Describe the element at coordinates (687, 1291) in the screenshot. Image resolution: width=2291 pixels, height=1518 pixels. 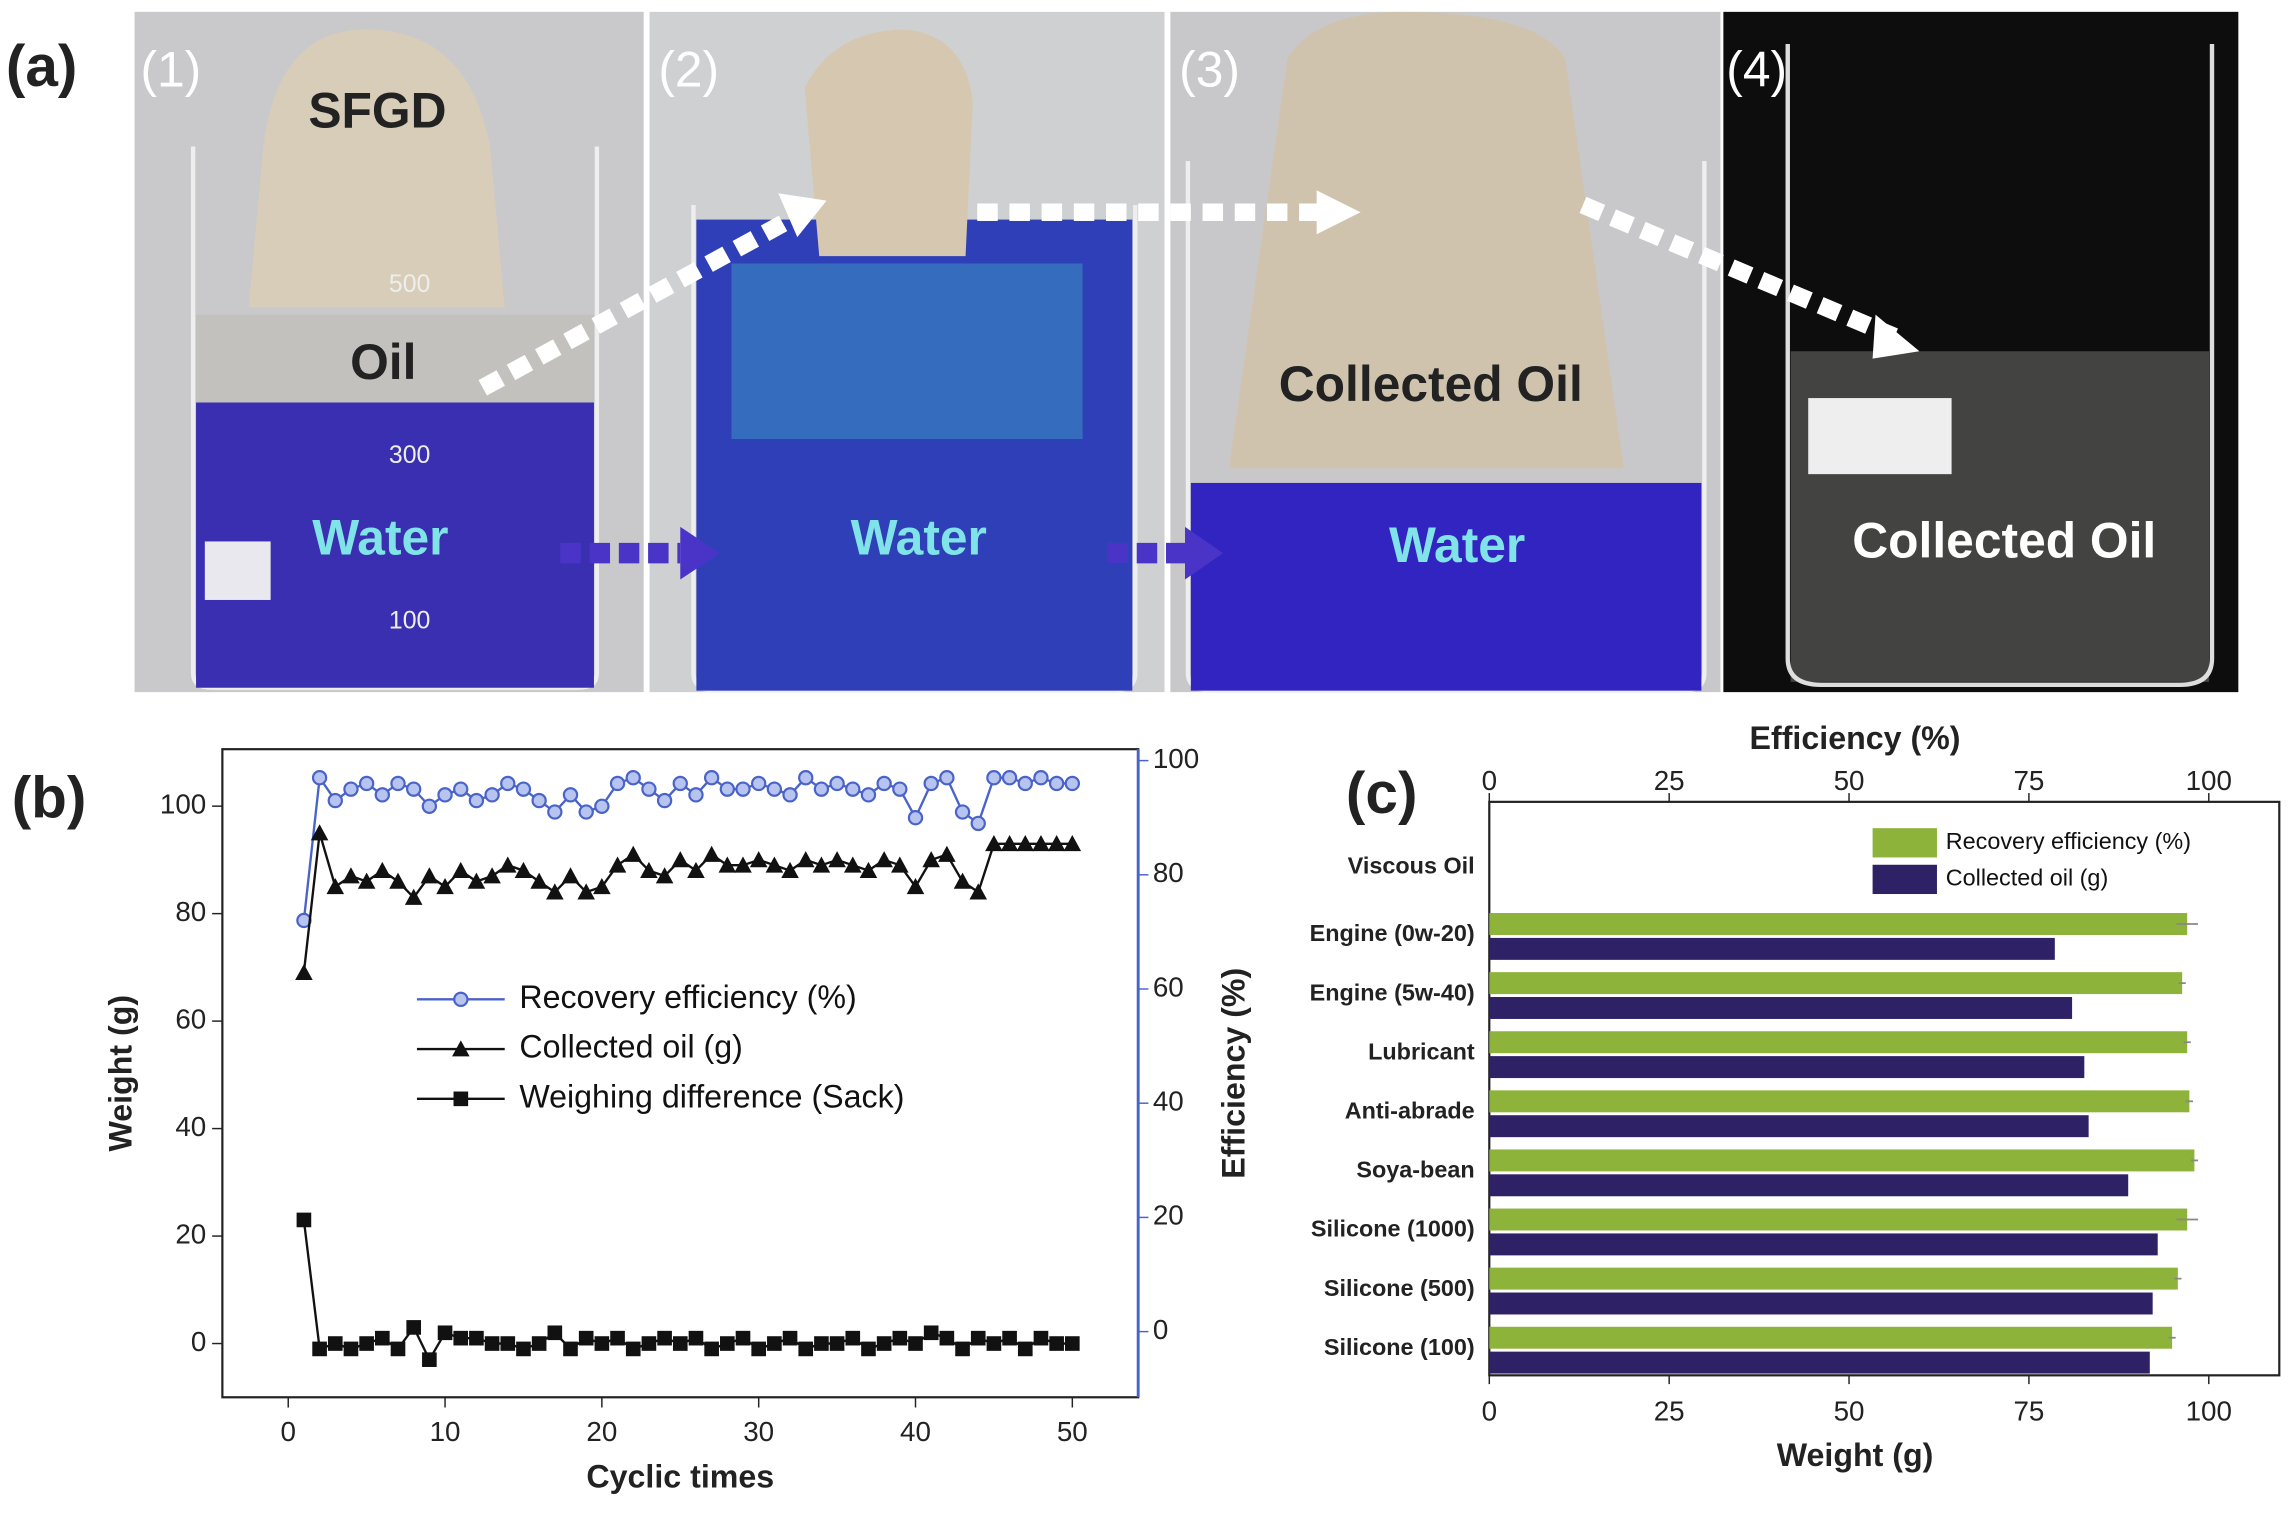
I see `series-line` at that location.